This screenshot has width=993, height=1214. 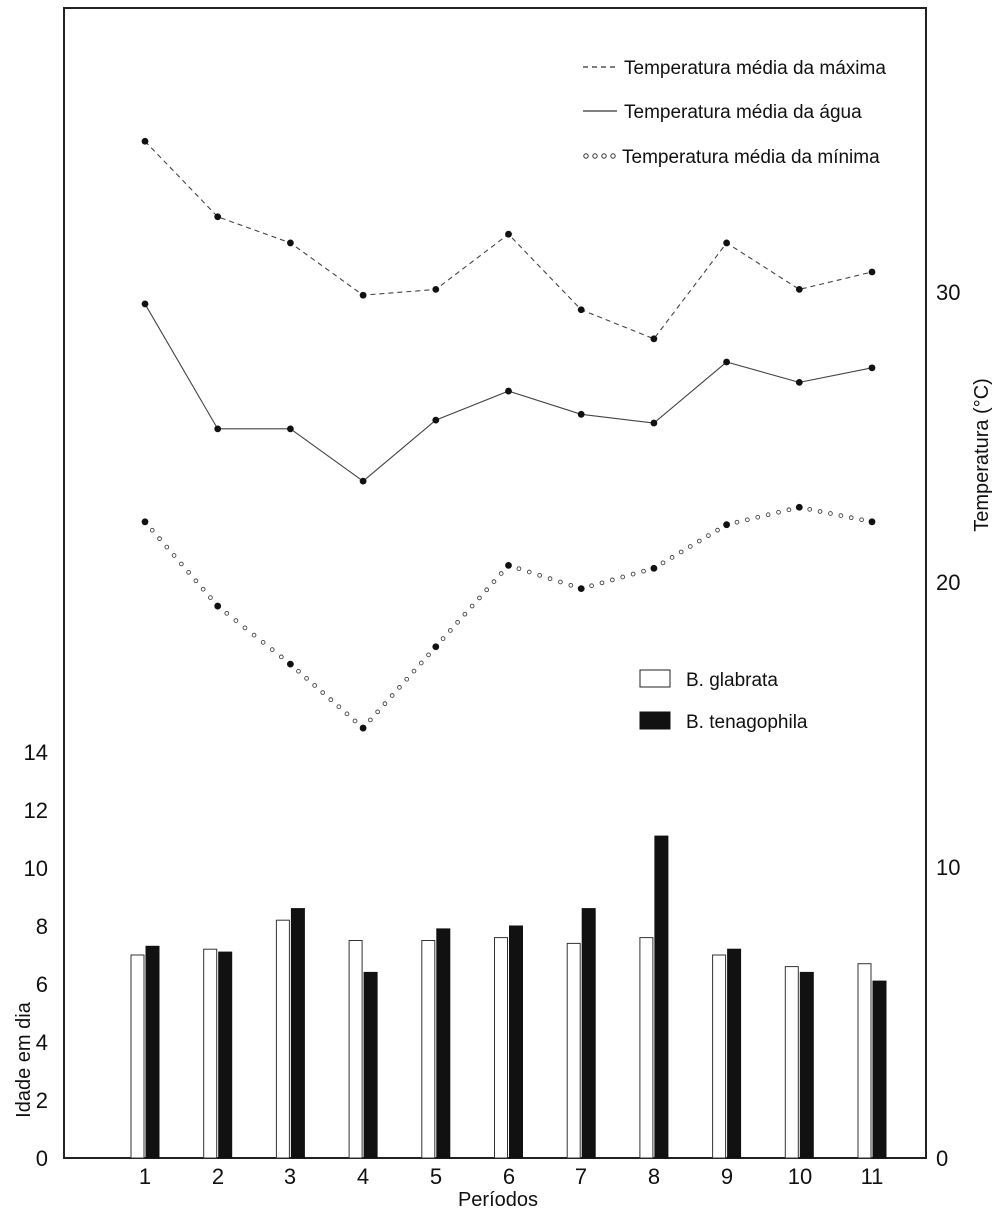 What do you see at coordinates (581, 1176) in the screenshot?
I see `x-tick-label: 7` at bounding box center [581, 1176].